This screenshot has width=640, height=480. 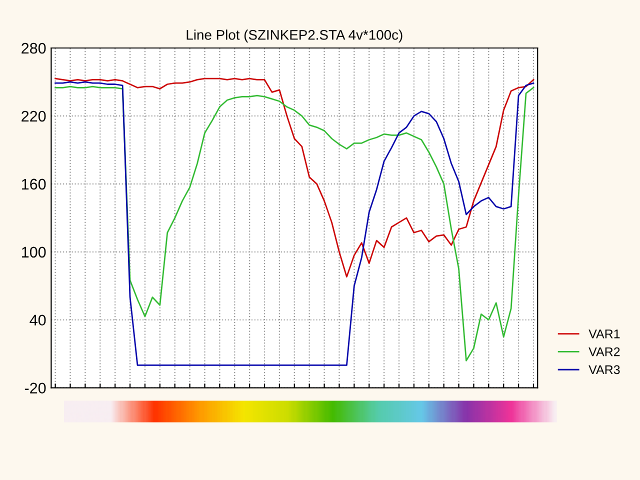 What do you see at coordinates (604, 334) in the screenshot?
I see `legend-label: VAR1` at bounding box center [604, 334].